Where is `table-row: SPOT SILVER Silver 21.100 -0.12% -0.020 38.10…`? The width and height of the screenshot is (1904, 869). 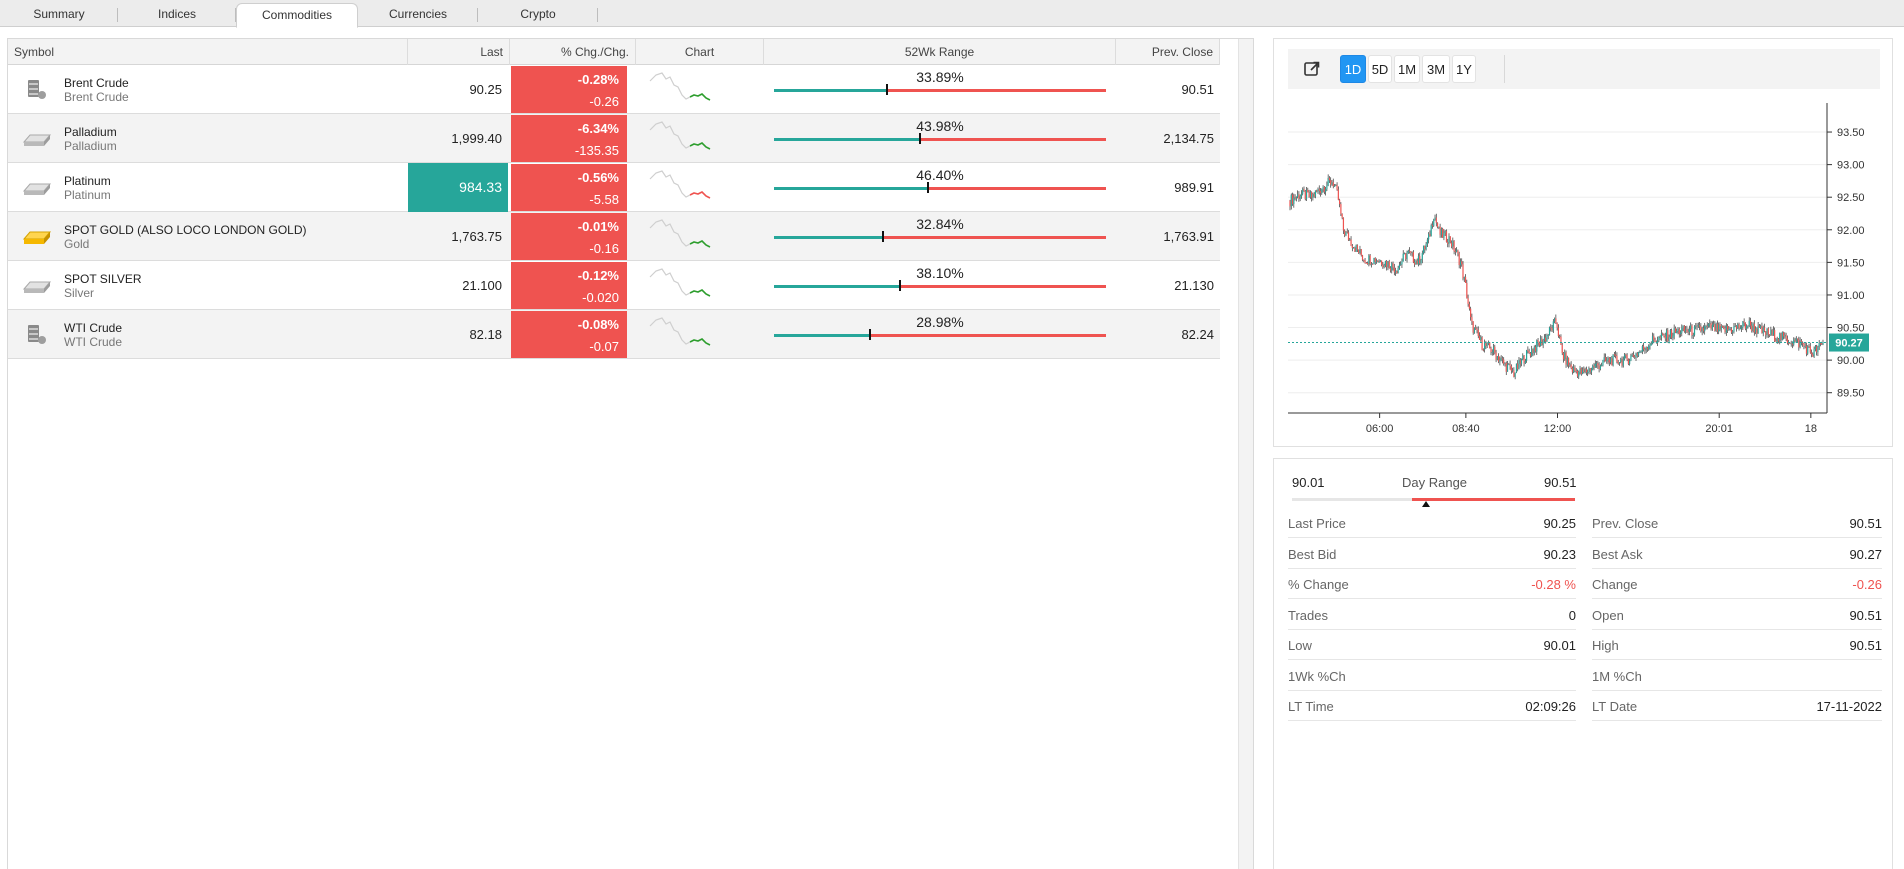 table-row: SPOT SILVER Silver 21.100 -0.12% -0.020 38.10… is located at coordinates (614, 285).